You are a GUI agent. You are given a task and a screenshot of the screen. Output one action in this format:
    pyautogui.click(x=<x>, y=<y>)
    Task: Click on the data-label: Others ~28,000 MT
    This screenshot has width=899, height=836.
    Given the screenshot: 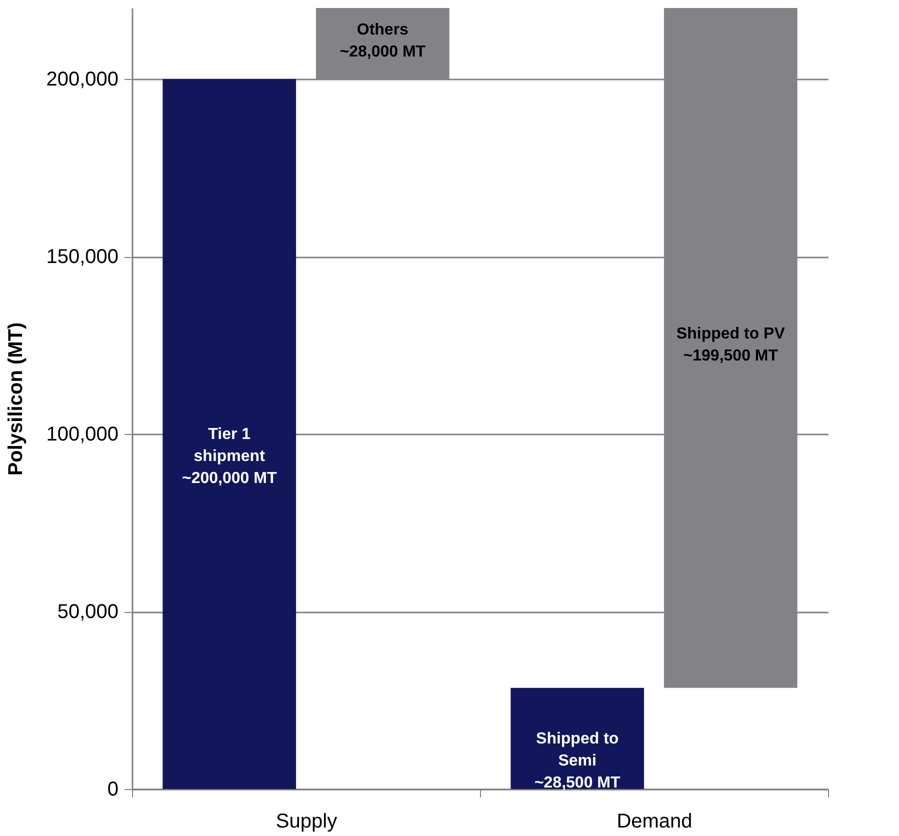 What is the action you would take?
    pyautogui.click(x=383, y=40)
    